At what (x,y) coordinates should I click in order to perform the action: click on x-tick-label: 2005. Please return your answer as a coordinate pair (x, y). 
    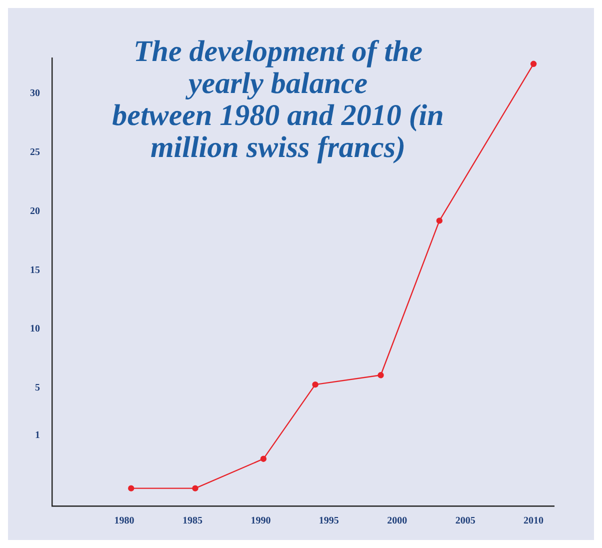
    Looking at the image, I should click on (465, 521).